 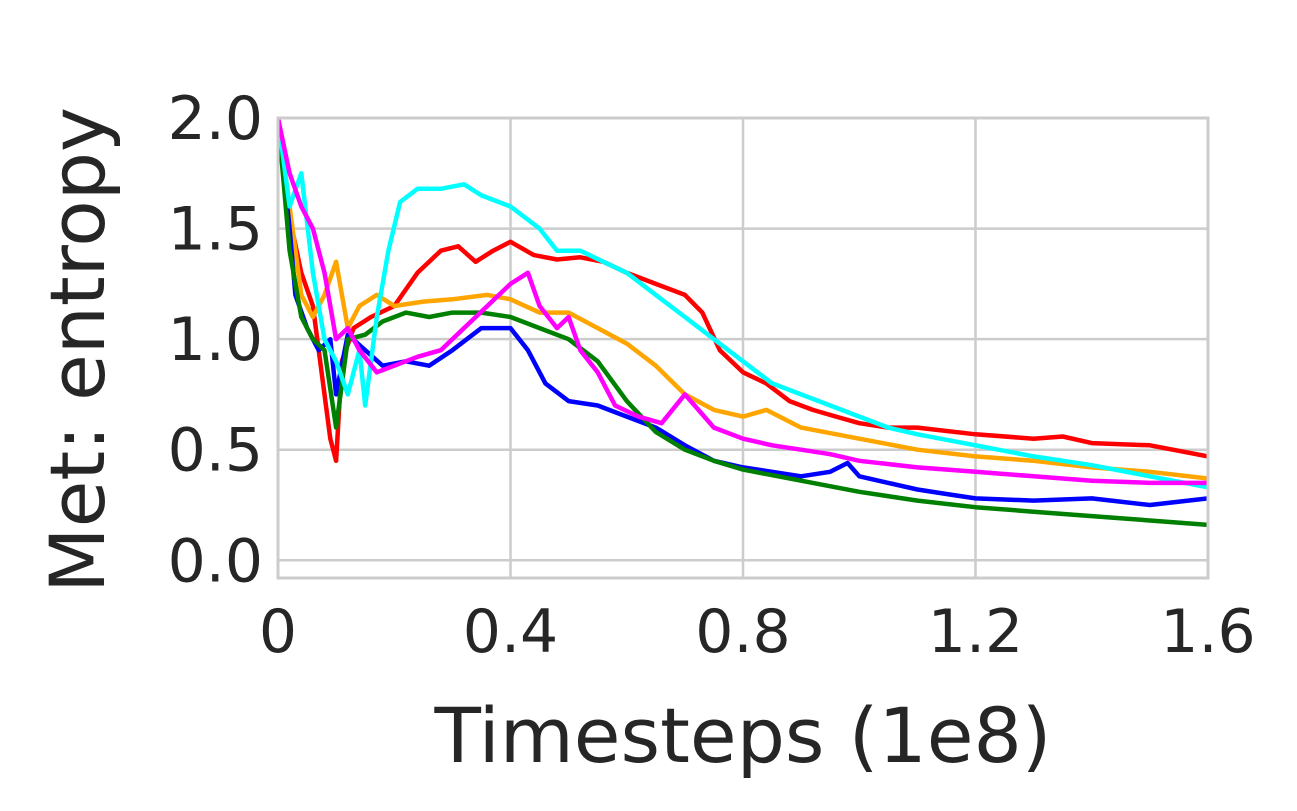 What do you see at coordinates (77, 350) in the screenshot?
I see `y-axis-label: Met: entropy` at bounding box center [77, 350].